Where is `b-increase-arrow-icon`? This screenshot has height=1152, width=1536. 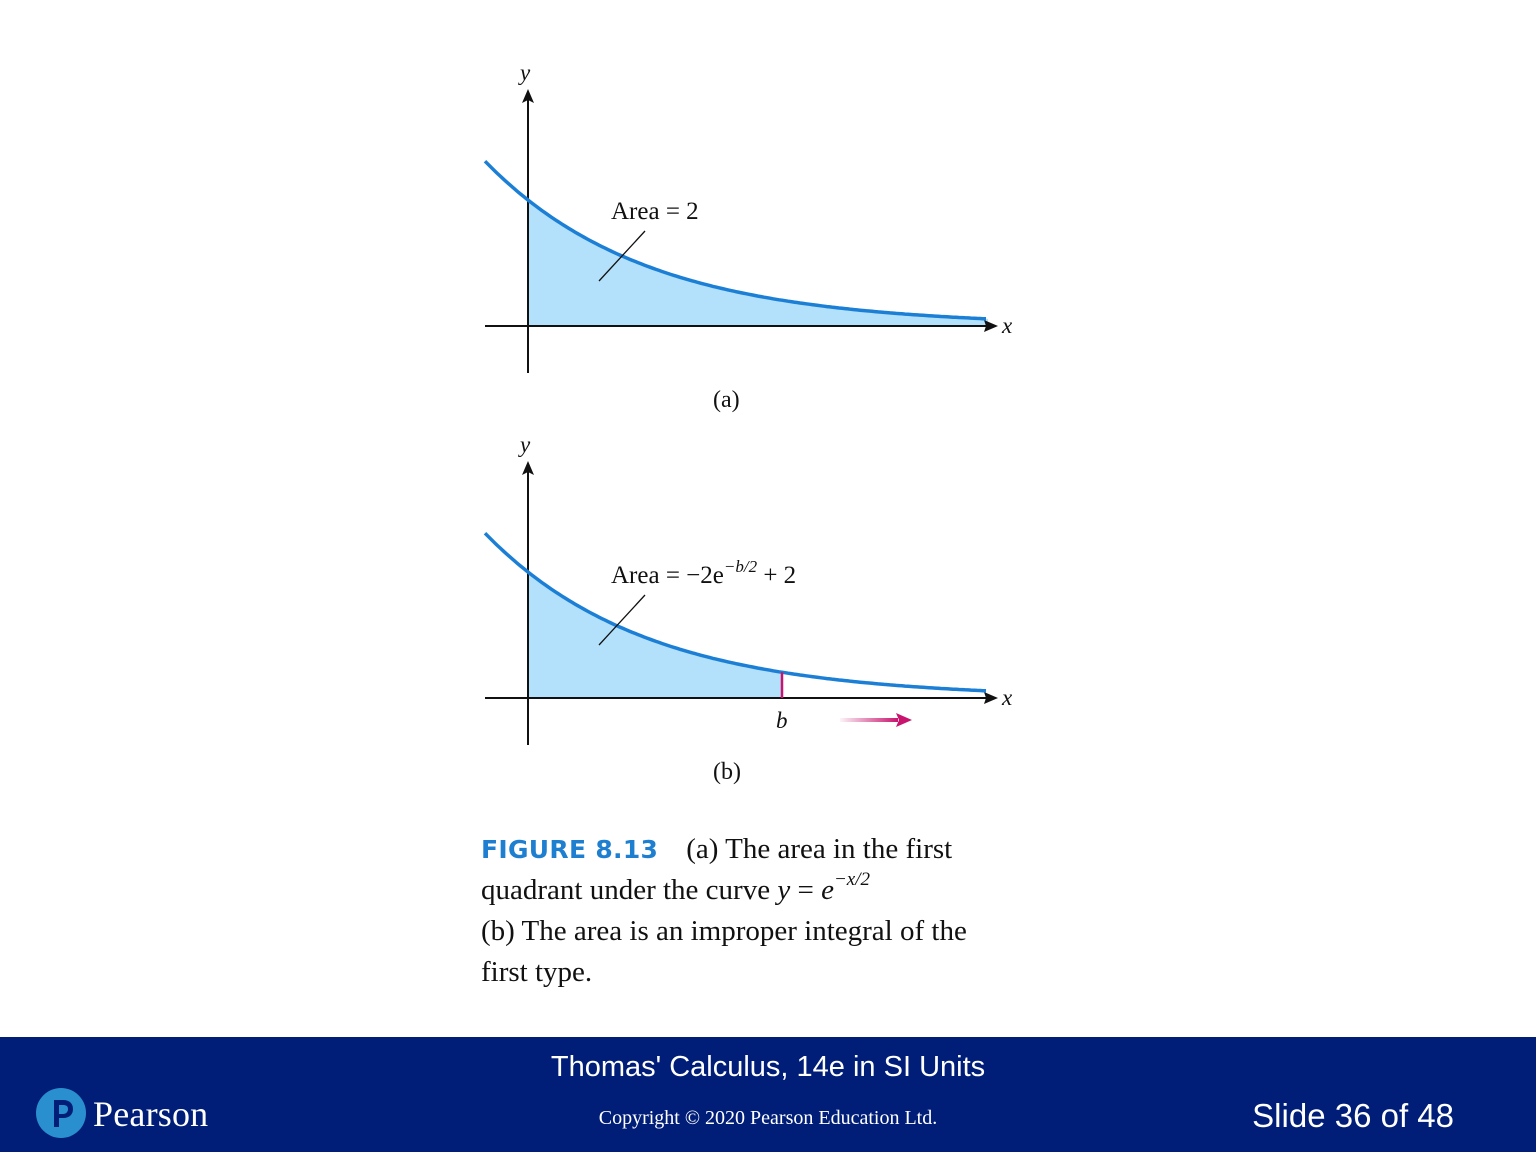 b-increase-arrow-icon is located at coordinates (904, 720).